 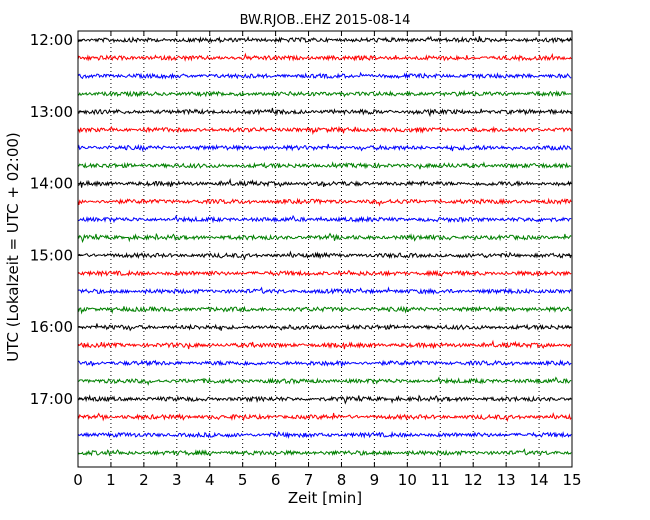 I want to click on x-tick-label: 13, so click(x=506, y=480).